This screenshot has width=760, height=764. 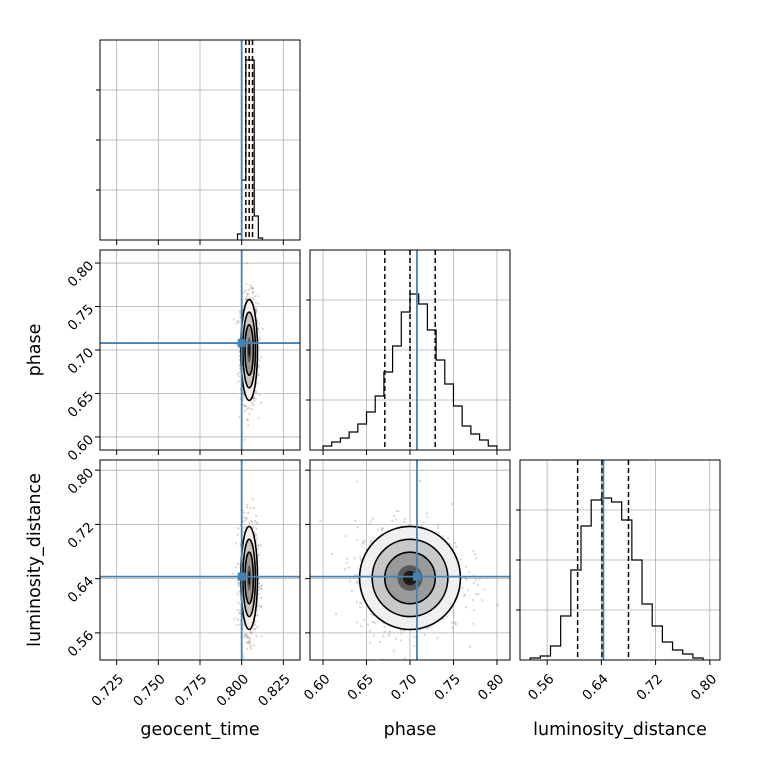 What do you see at coordinates (81, 274) in the screenshot?
I see `ytick-label-phase-4: 0.80` at bounding box center [81, 274].